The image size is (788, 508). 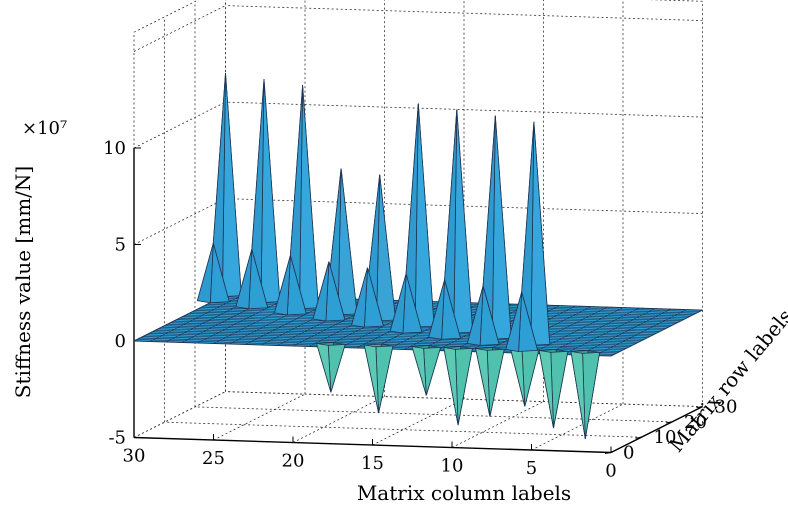 What do you see at coordinates (531, 468) in the screenshot?
I see `x-tick-label: 5` at bounding box center [531, 468].